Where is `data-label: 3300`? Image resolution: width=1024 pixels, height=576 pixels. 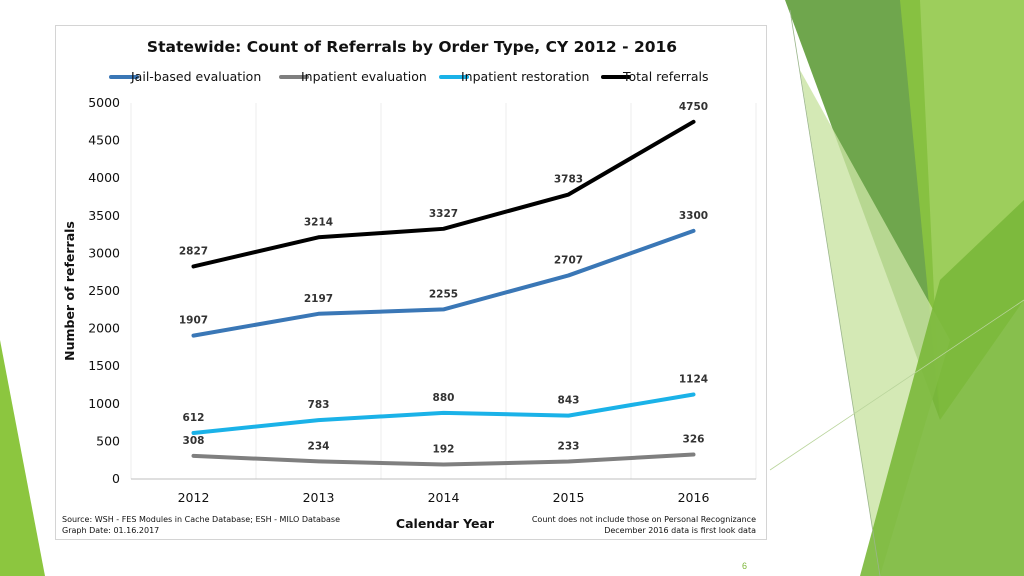
data-label: 3300 is located at coordinates (693, 216).